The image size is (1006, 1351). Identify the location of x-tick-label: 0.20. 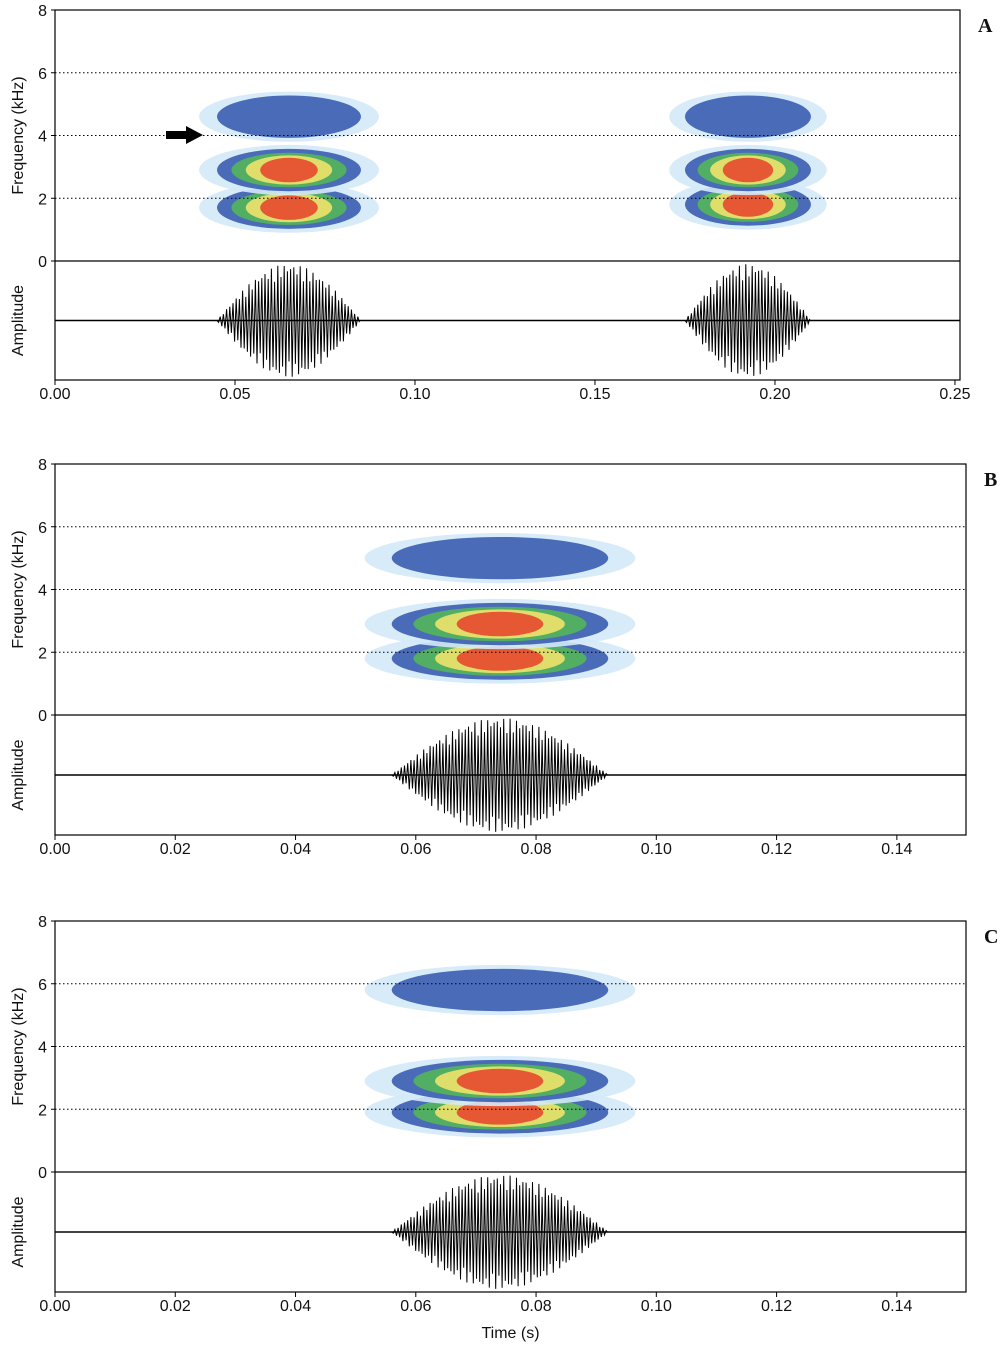
(774, 394).